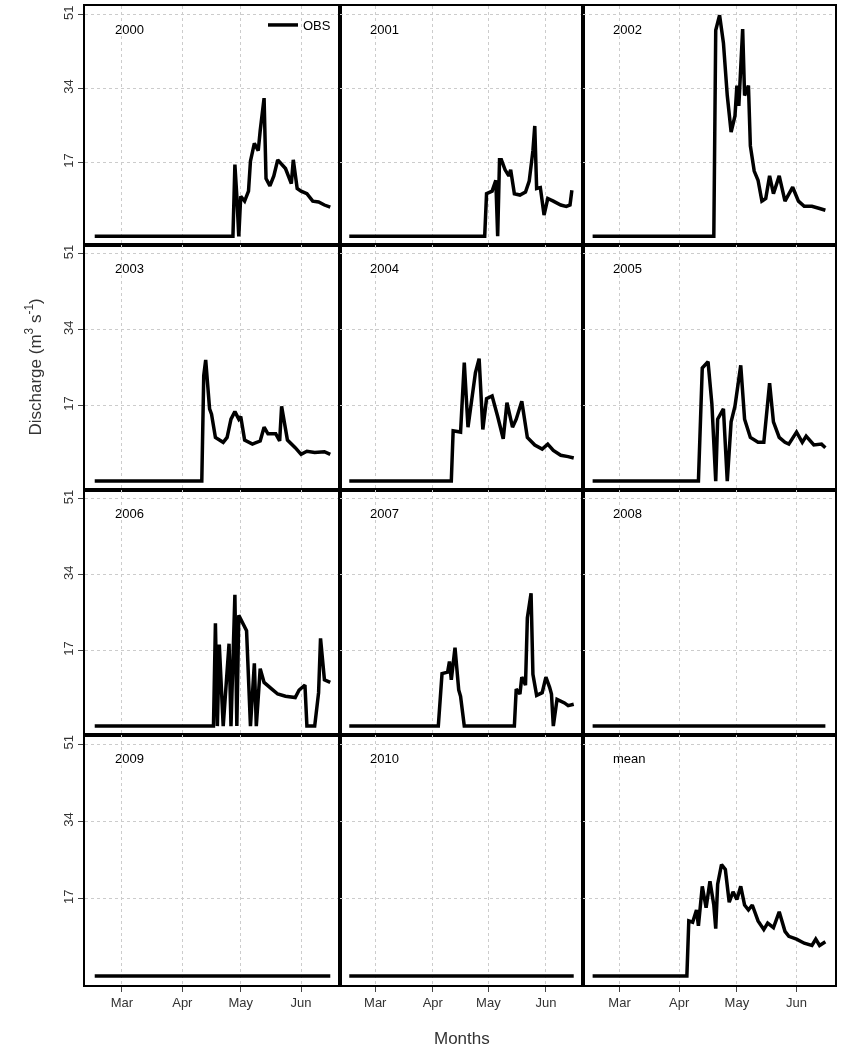  I want to click on text: 2005, so click(627, 268).